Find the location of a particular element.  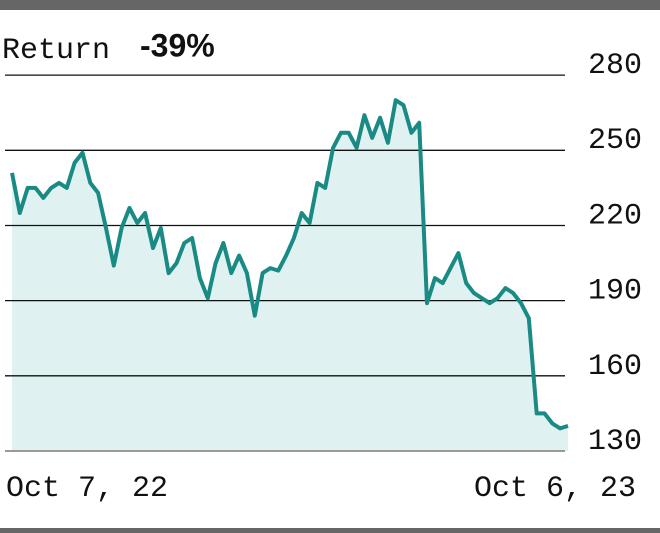

chart-title: Return is located at coordinates (56, 51).